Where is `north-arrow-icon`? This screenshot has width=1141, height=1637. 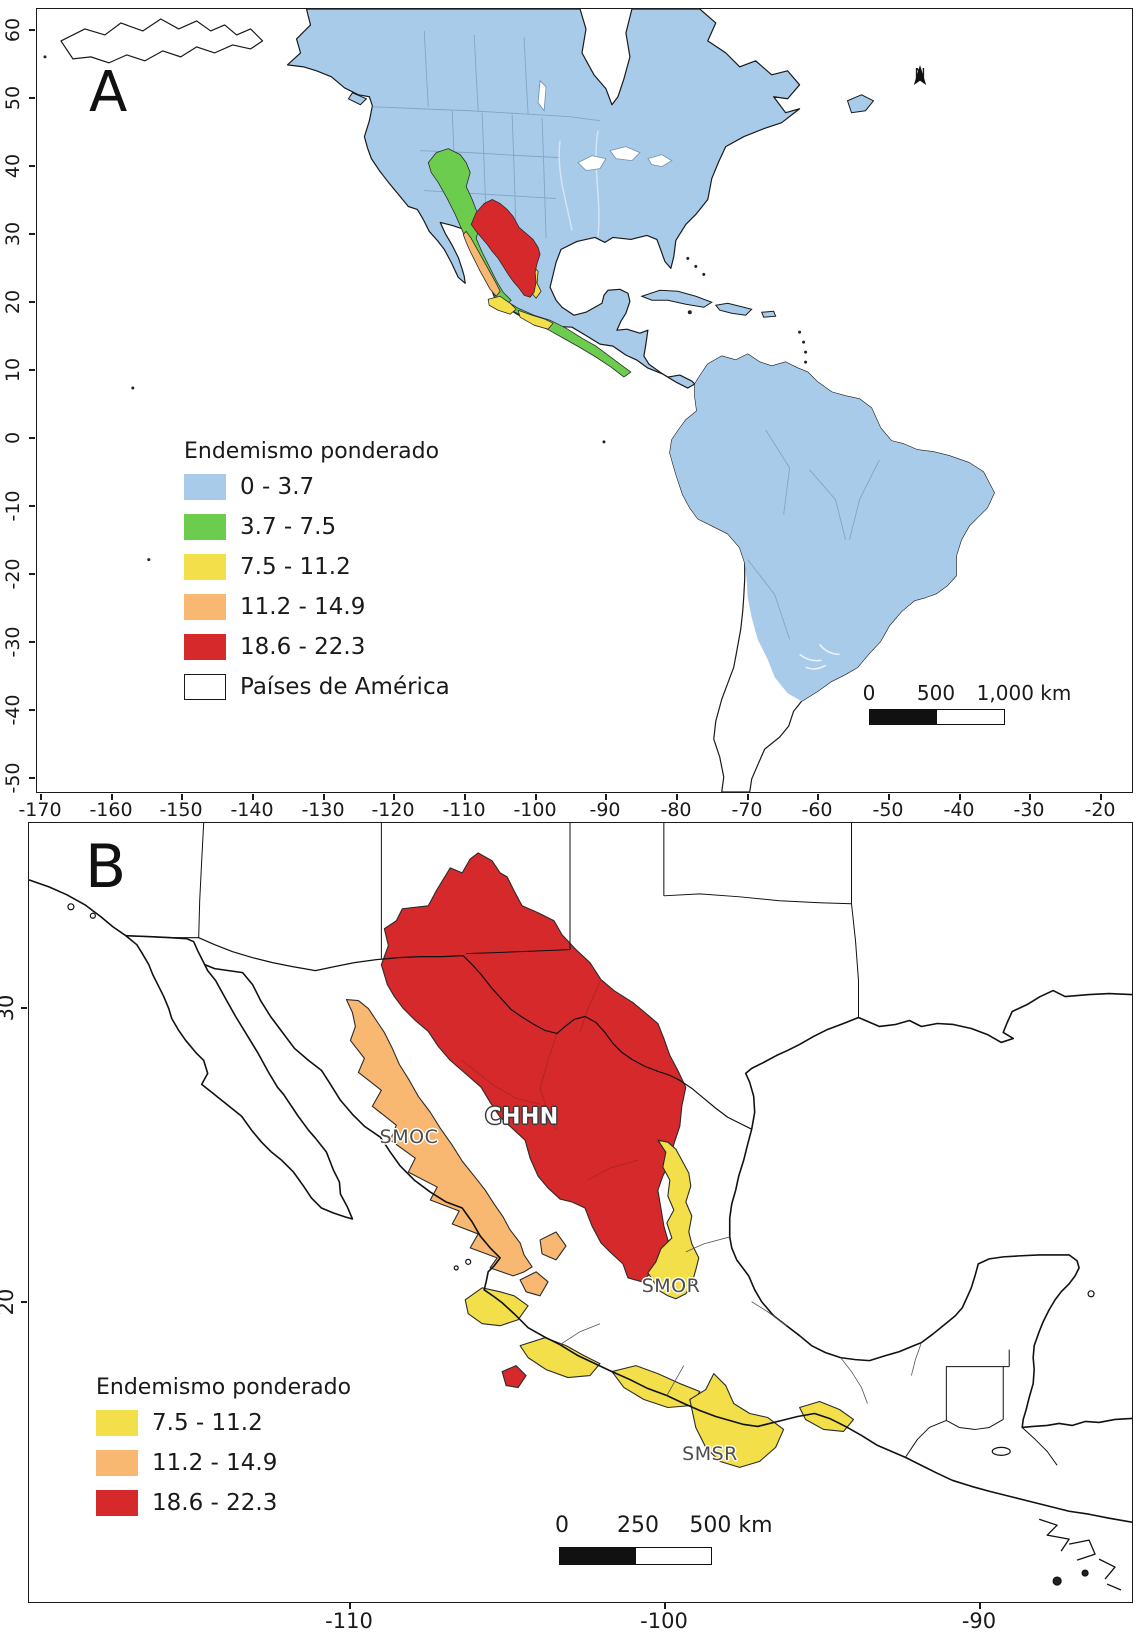
north-arrow-icon is located at coordinates (920, 75).